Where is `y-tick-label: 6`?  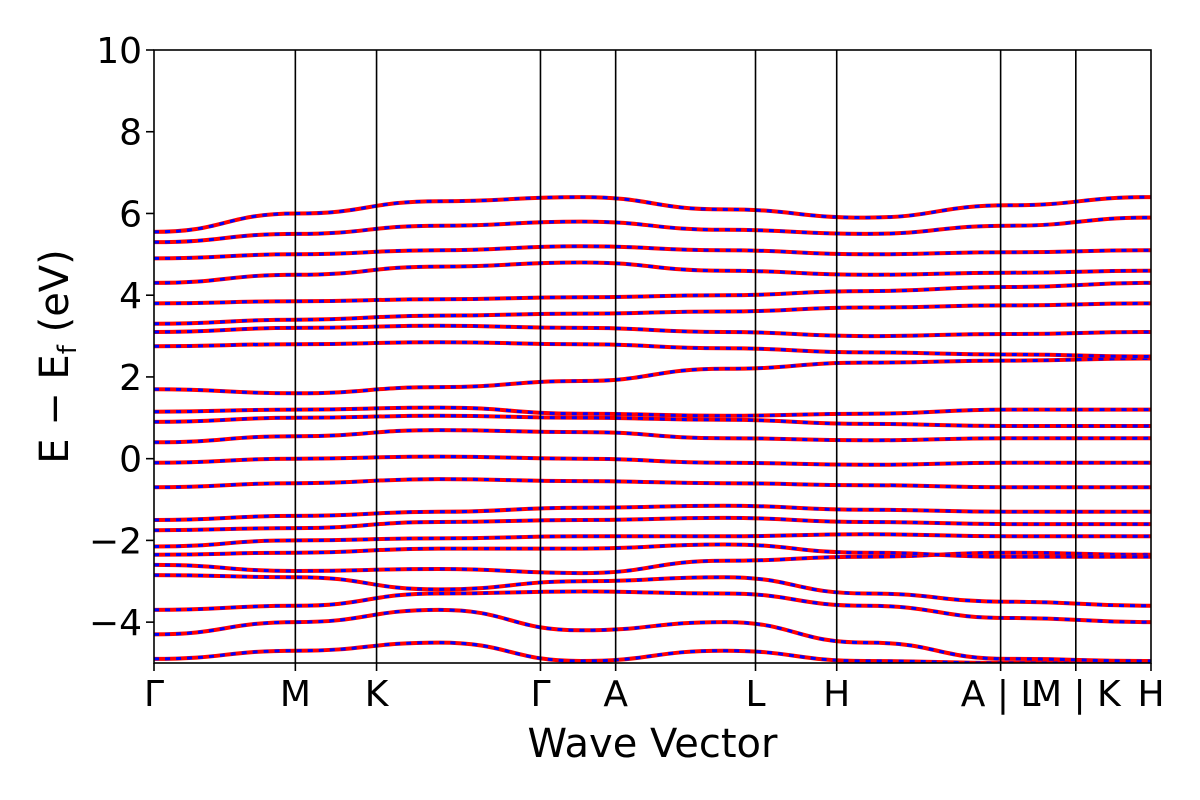
y-tick-label: 6 is located at coordinates (130, 214).